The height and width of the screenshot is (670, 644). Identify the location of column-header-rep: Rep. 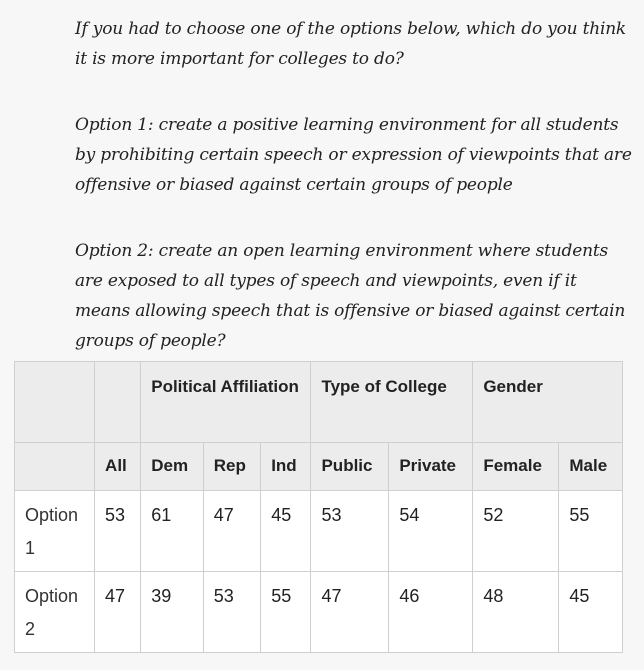
(232, 466).